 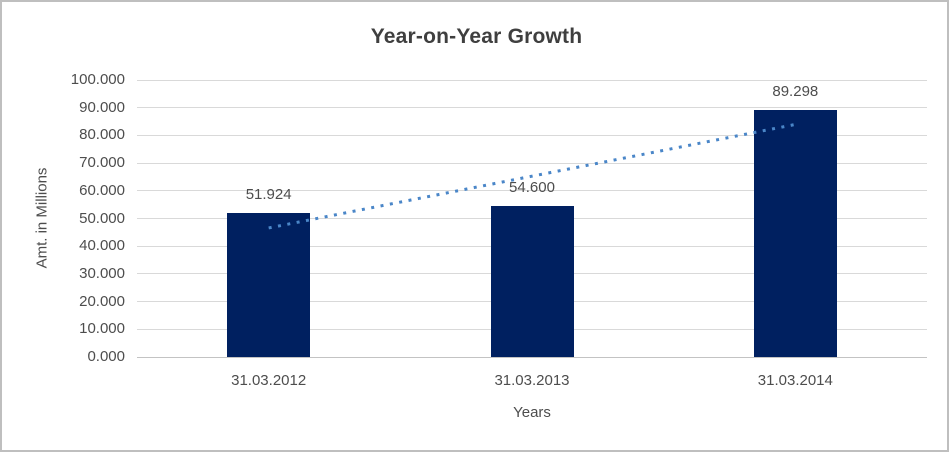 I want to click on bar-value-label: 51.924, so click(x=268, y=195).